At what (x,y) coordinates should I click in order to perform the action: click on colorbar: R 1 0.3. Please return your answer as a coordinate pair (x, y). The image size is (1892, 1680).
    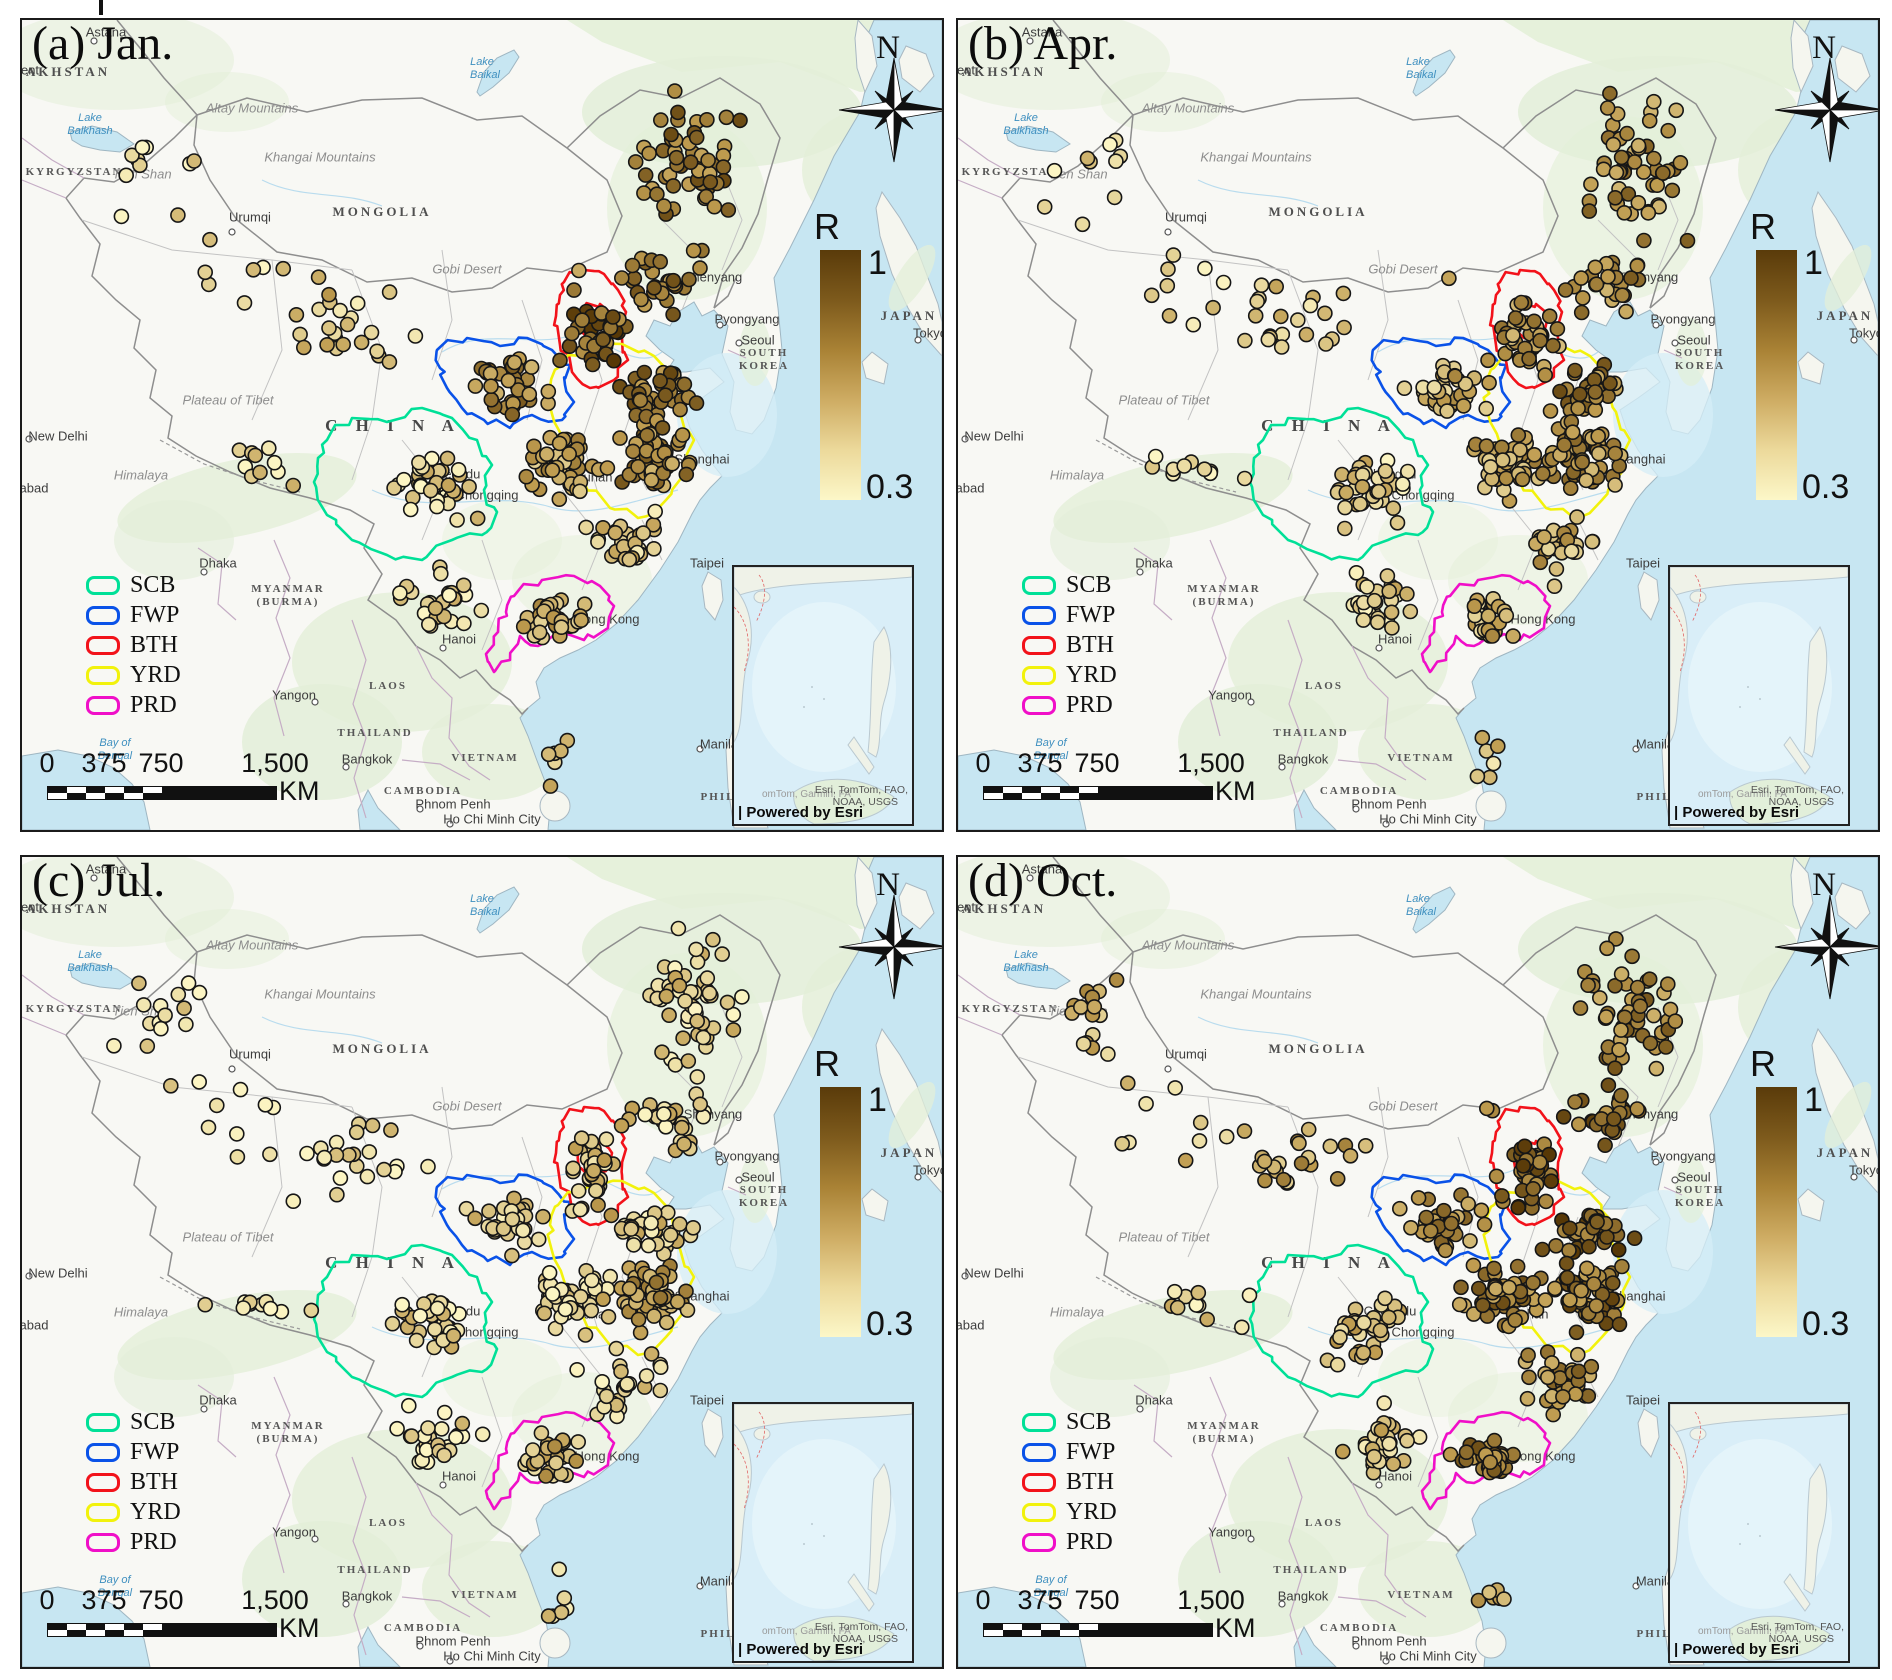
    Looking at the image, I should click on (1806, 1194).